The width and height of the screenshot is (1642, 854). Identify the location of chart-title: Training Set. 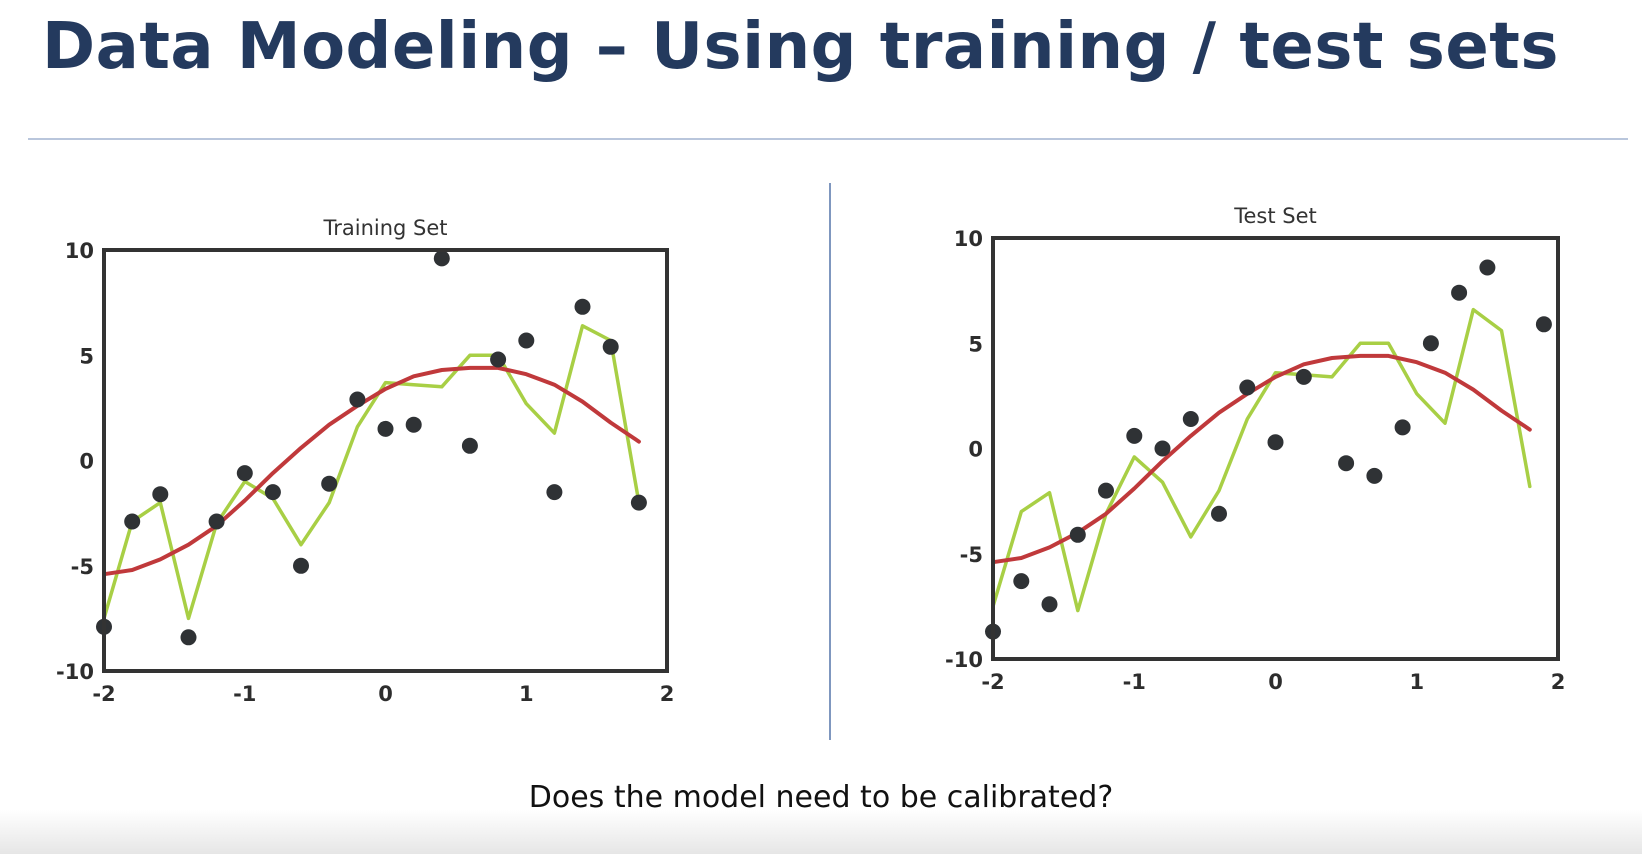
(384, 228).